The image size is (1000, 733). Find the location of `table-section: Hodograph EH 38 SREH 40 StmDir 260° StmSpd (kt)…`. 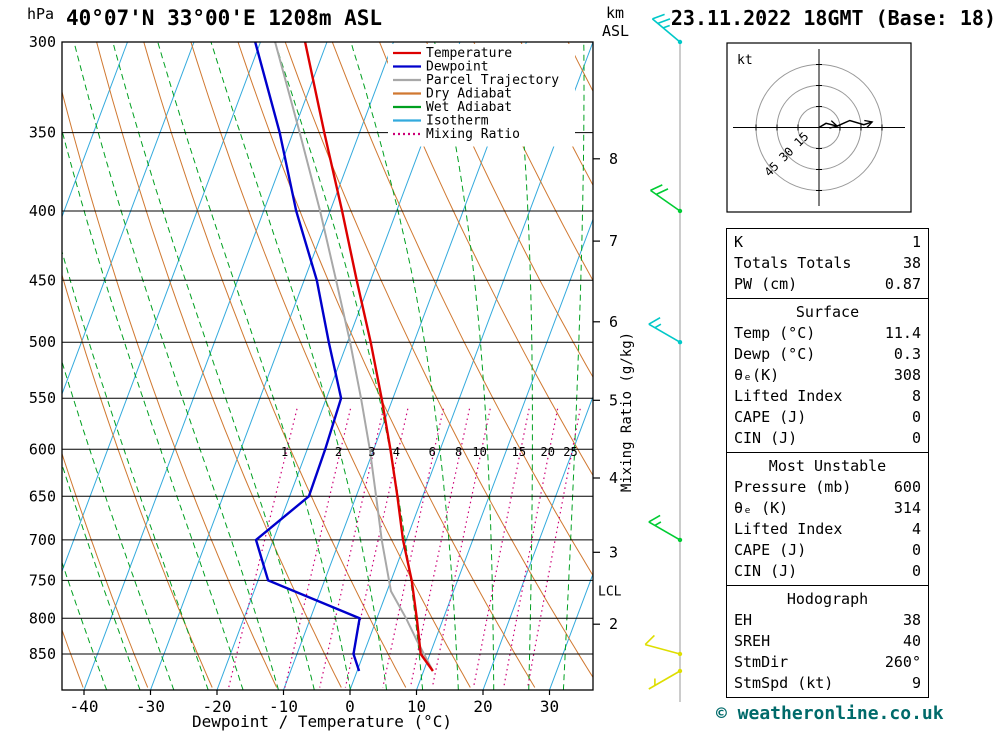

table-section: Hodograph EH 38 SREH 40 StmDir 260° StmSpd (kt)… is located at coordinates (827, 641).